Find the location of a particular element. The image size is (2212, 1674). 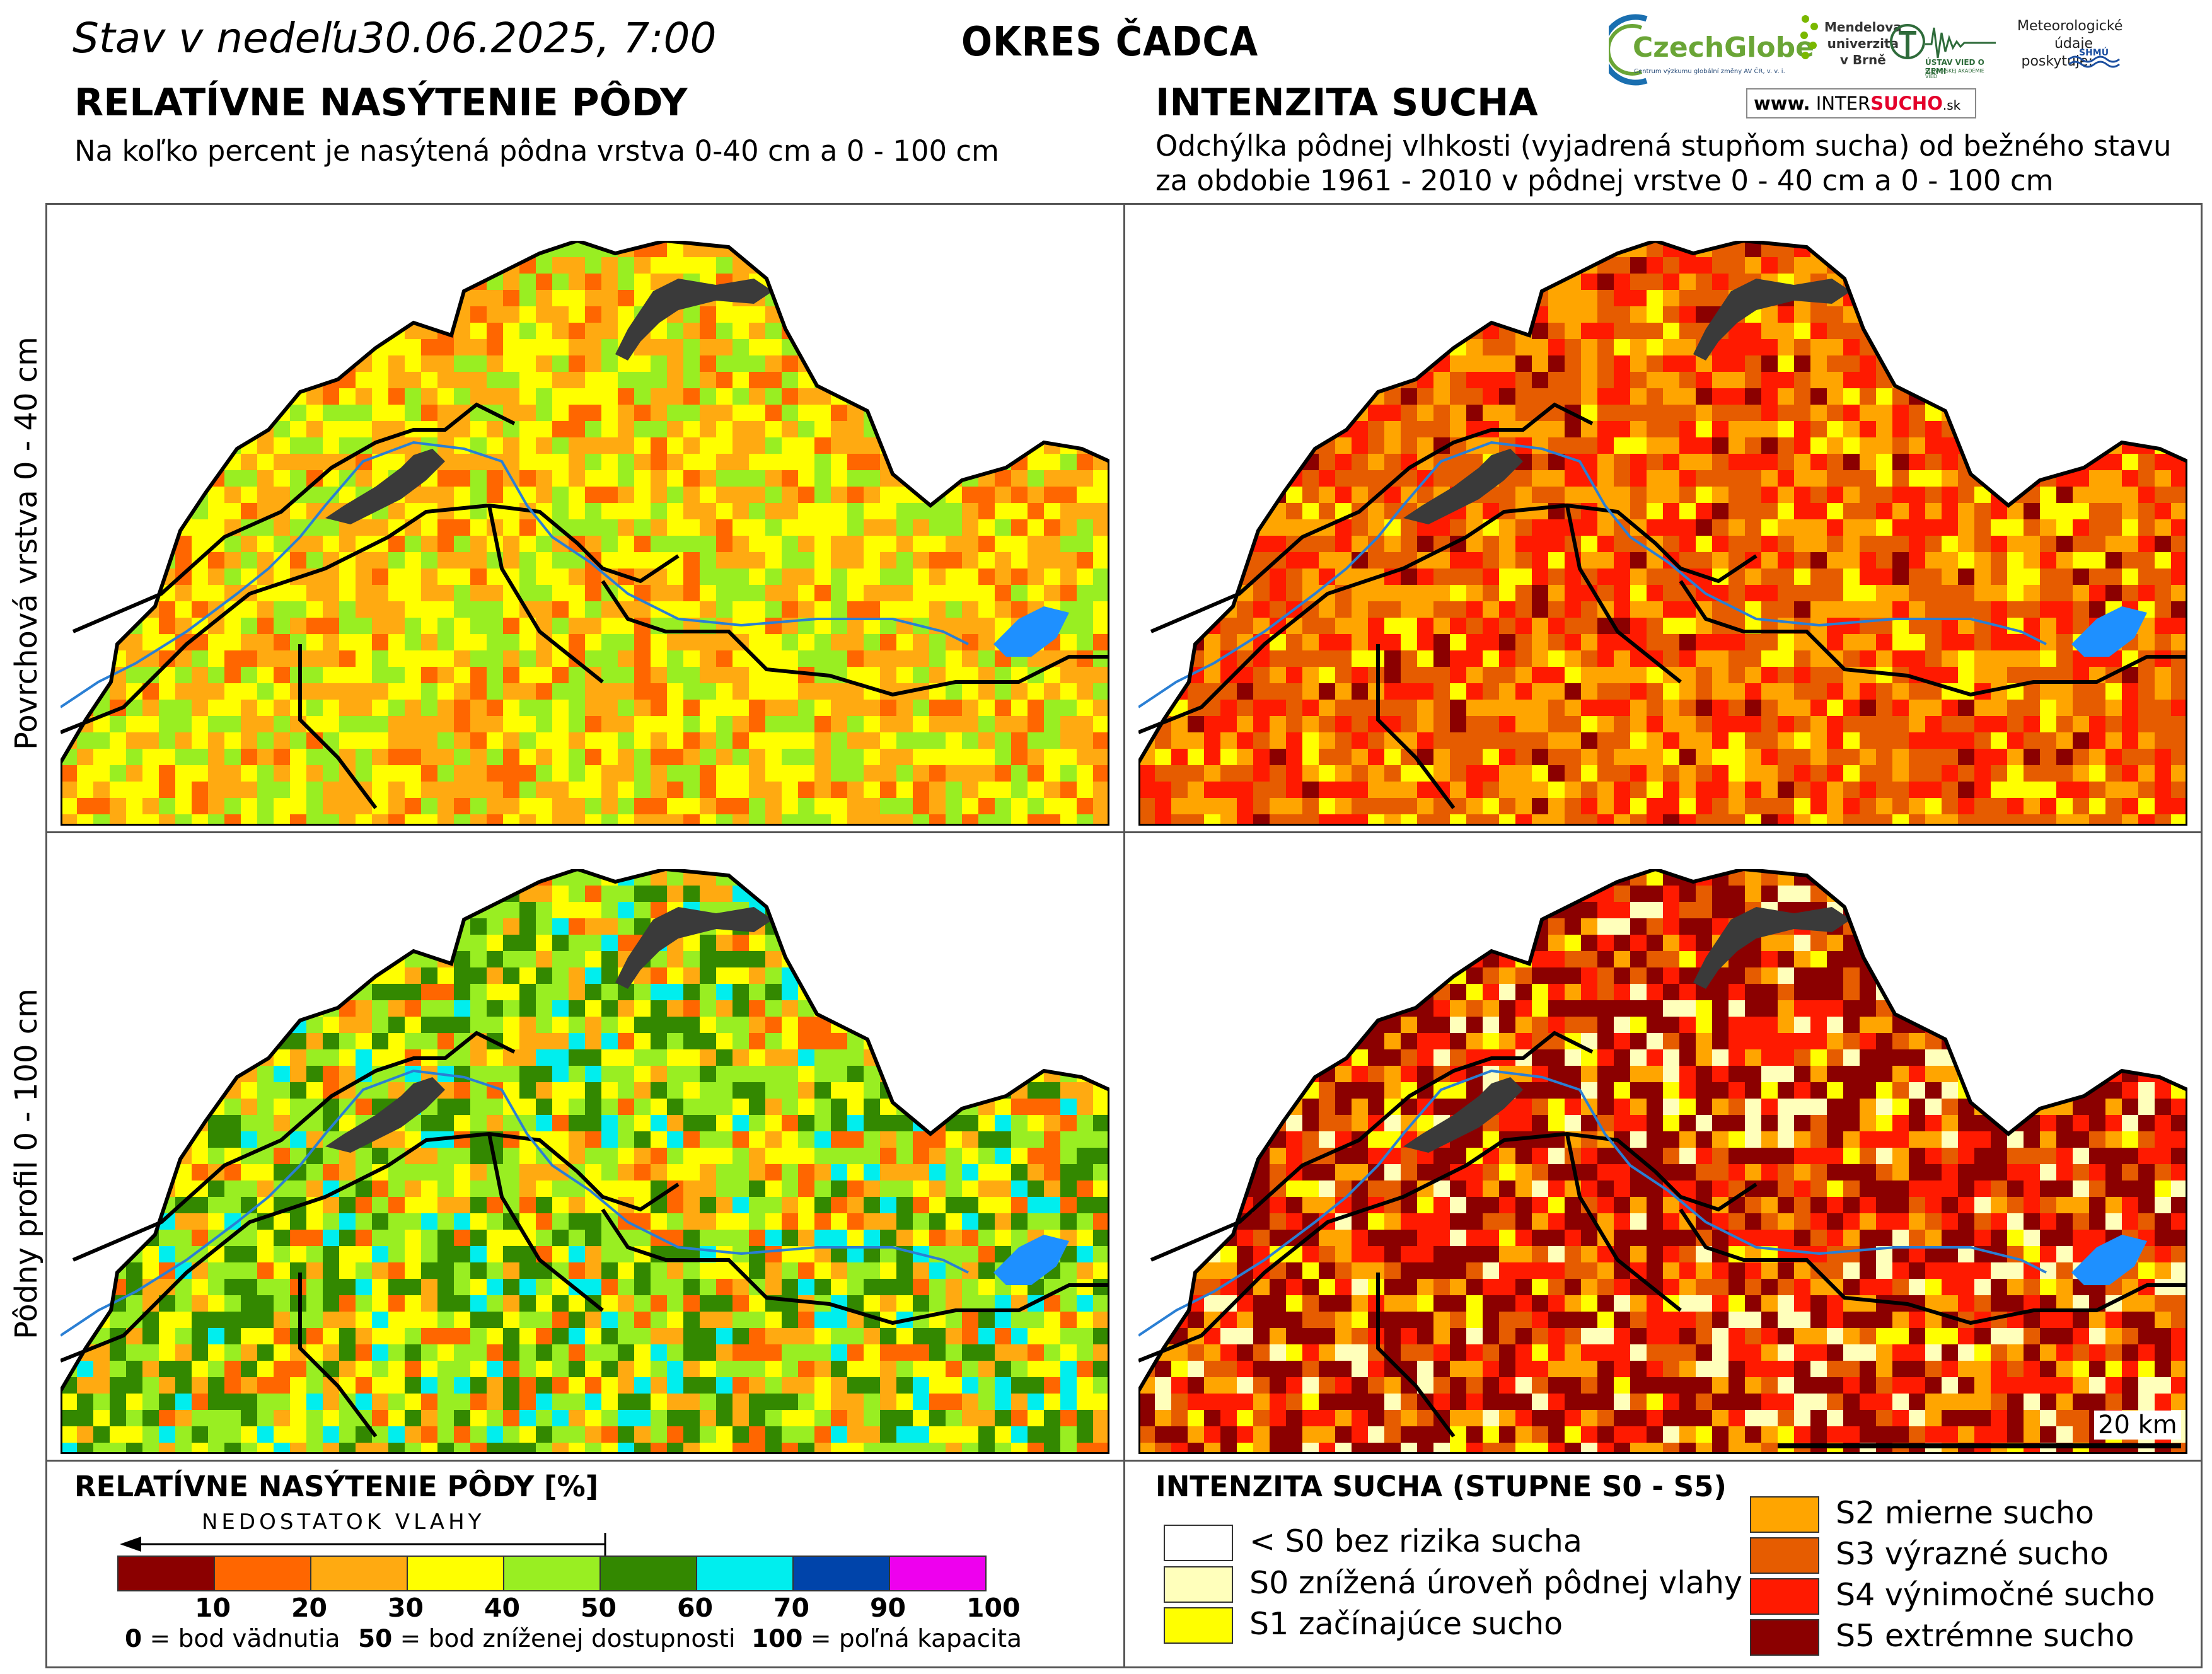

uvz-sub: SLOVENSKEJ AKADÉMIE VIED is located at coordinates (1954, 73).